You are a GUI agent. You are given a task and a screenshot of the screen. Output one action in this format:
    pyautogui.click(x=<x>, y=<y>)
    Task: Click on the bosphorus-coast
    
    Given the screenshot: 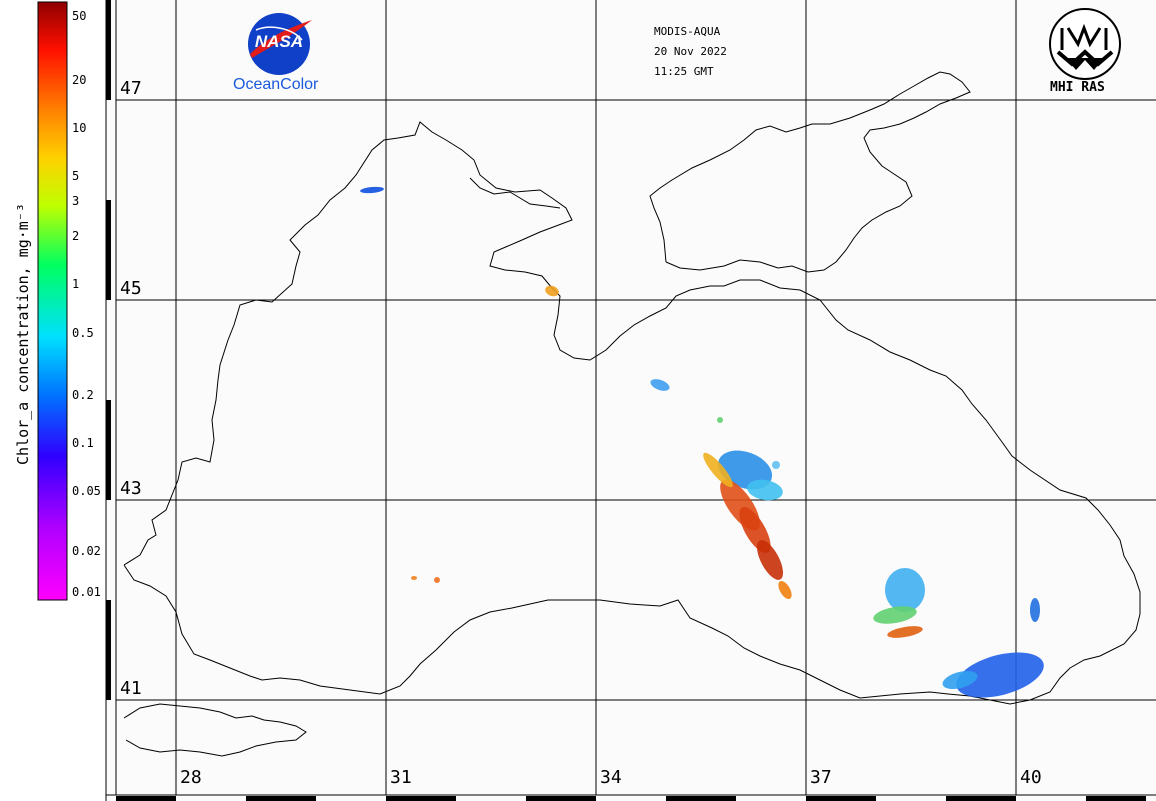 What is the action you would take?
    pyautogui.click(x=215, y=730)
    